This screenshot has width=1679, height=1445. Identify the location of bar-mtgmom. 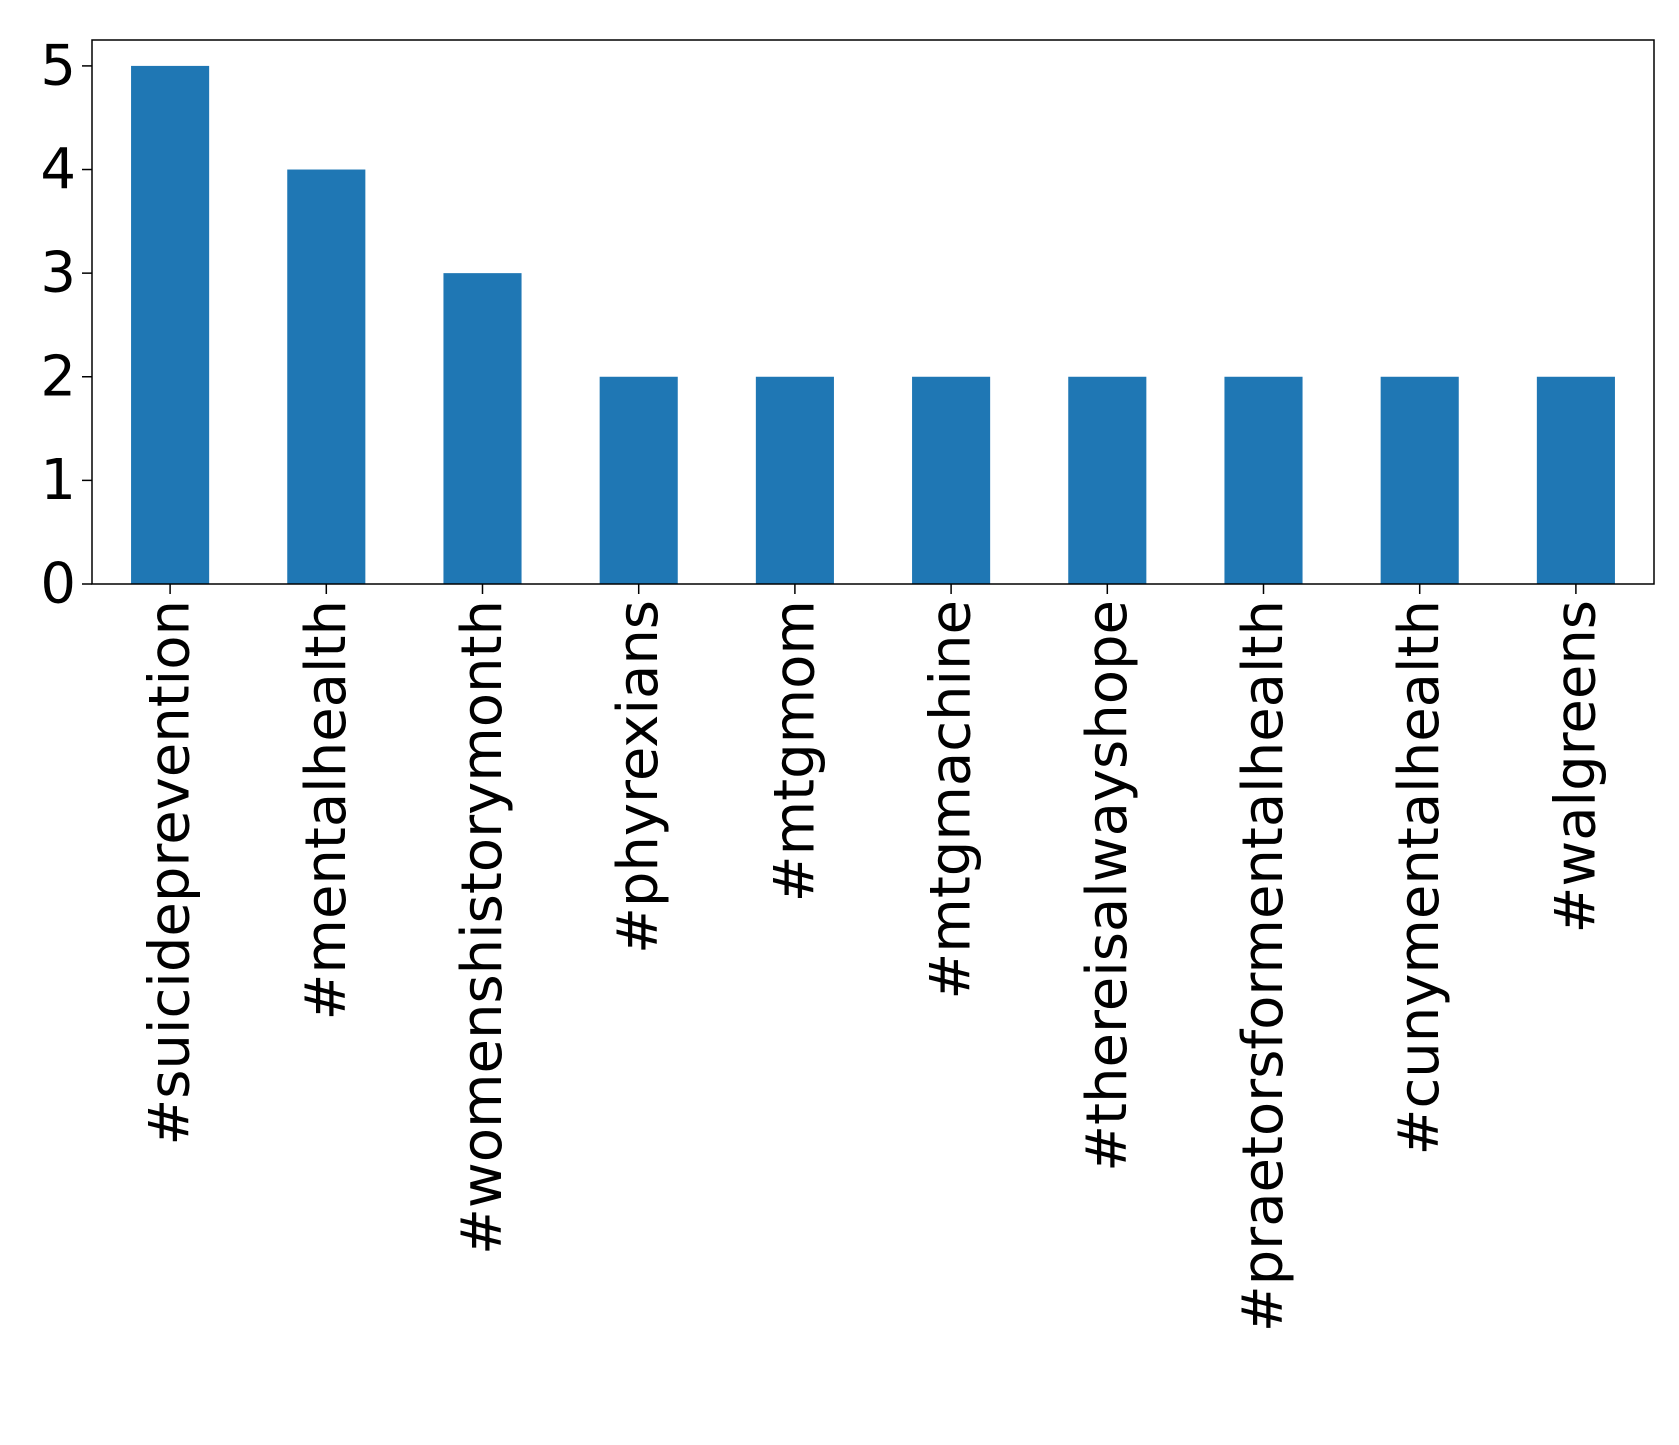
(794, 480).